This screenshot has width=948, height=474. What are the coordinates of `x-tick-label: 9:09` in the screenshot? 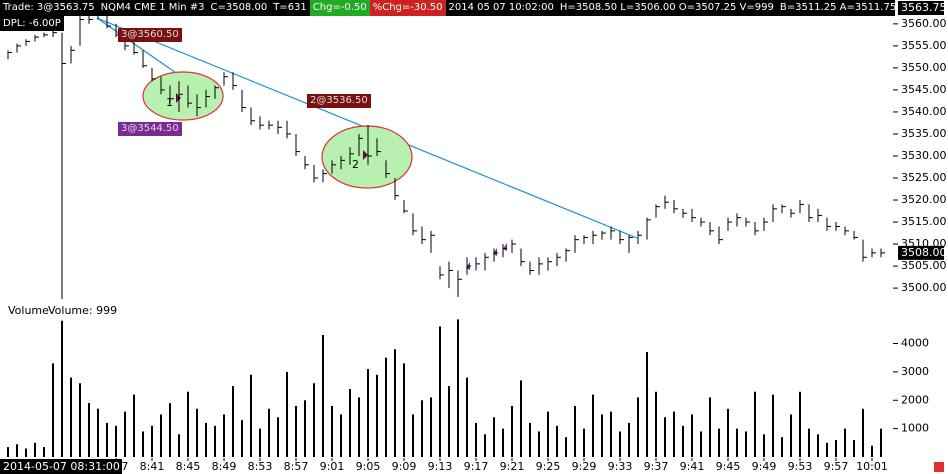 It's located at (404, 466).